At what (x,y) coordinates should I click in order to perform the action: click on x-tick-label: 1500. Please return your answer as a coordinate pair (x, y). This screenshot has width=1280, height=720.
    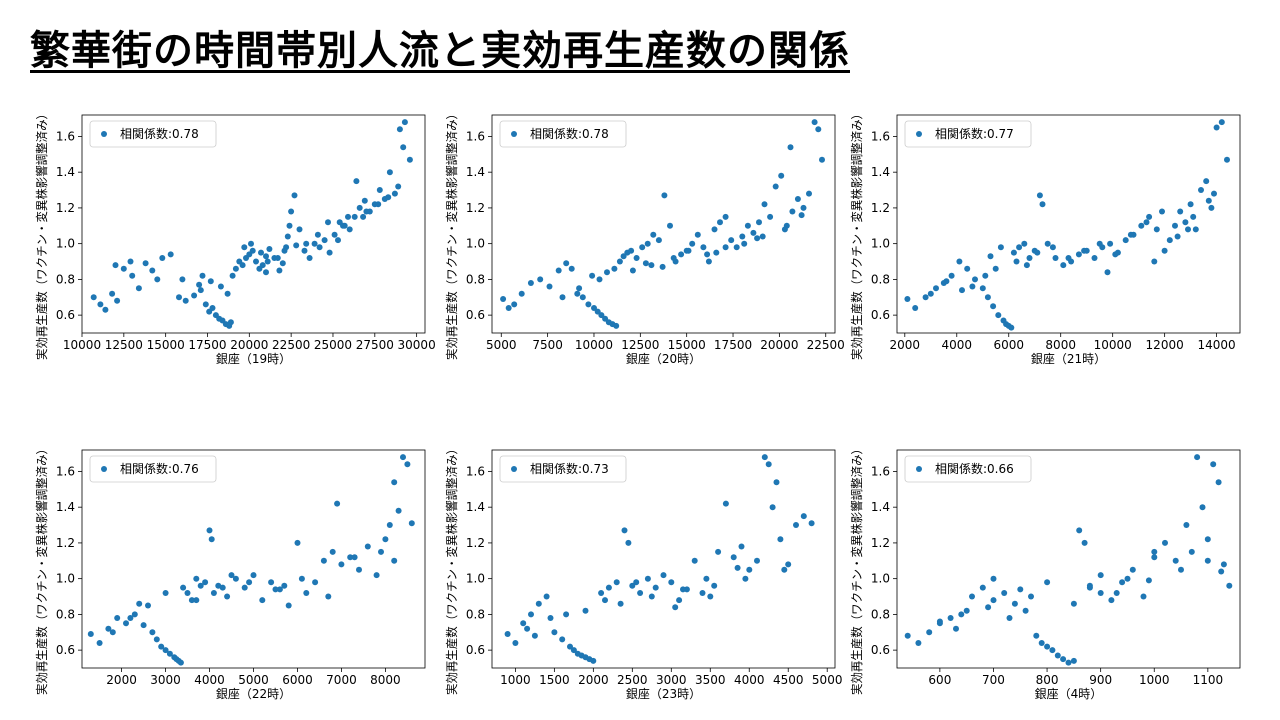
    Looking at the image, I should click on (554, 680).